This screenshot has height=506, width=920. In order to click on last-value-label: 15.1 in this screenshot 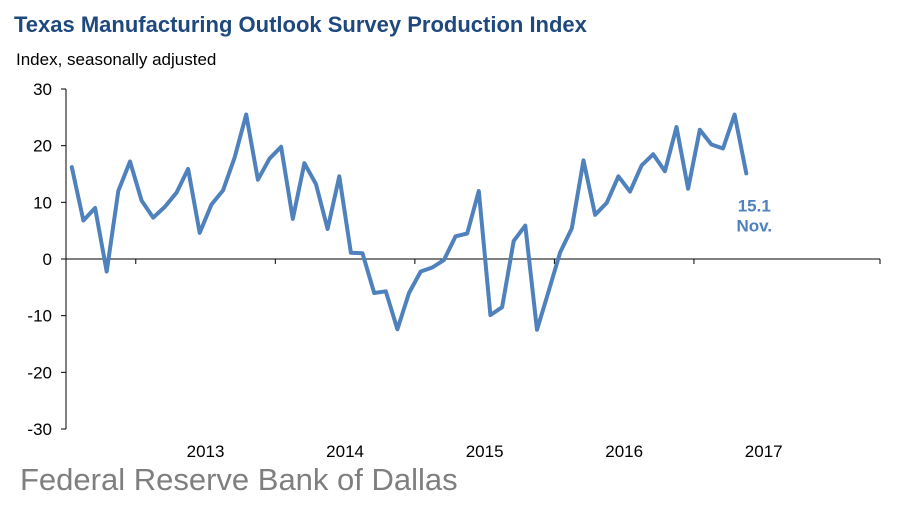, I will do `click(754, 205)`.